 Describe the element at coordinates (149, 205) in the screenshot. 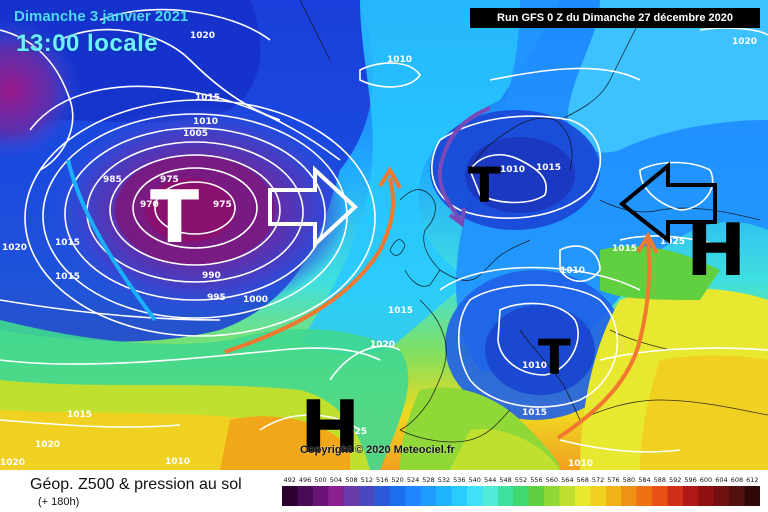

I see `isobar-label: 970` at that location.